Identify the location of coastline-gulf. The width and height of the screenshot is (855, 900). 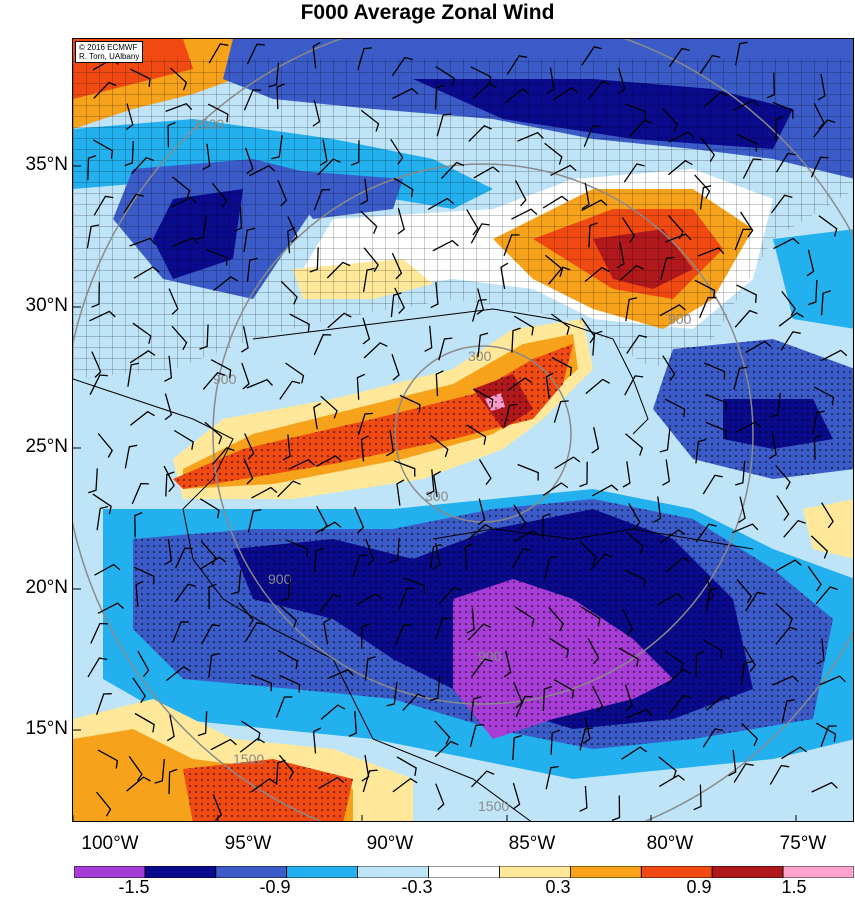
(450, 371).